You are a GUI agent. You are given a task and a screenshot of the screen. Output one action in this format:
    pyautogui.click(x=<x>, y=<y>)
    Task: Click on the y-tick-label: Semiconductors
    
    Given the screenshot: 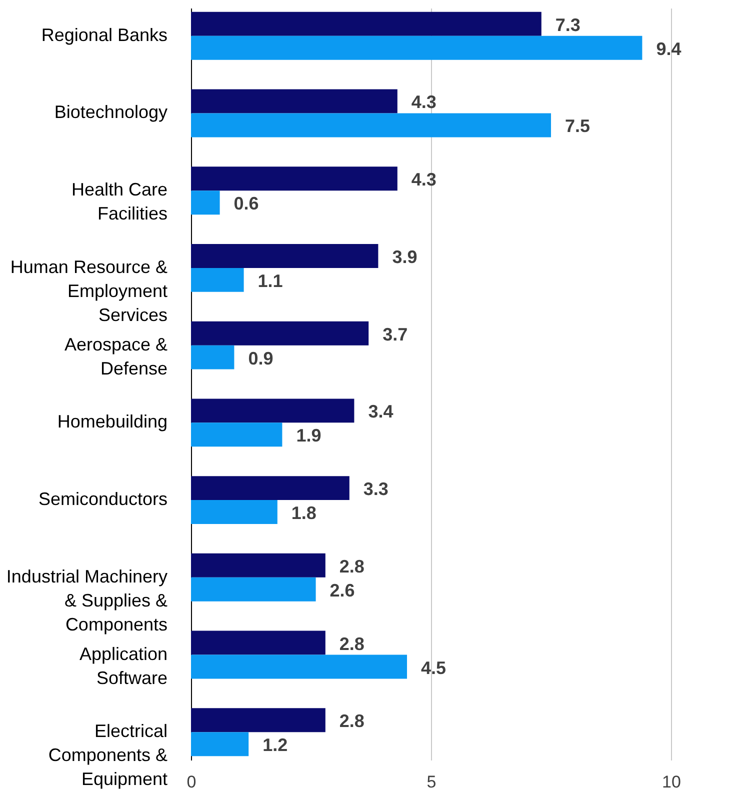 What is the action you would take?
    pyautogui.click(x=103, y=499)
    